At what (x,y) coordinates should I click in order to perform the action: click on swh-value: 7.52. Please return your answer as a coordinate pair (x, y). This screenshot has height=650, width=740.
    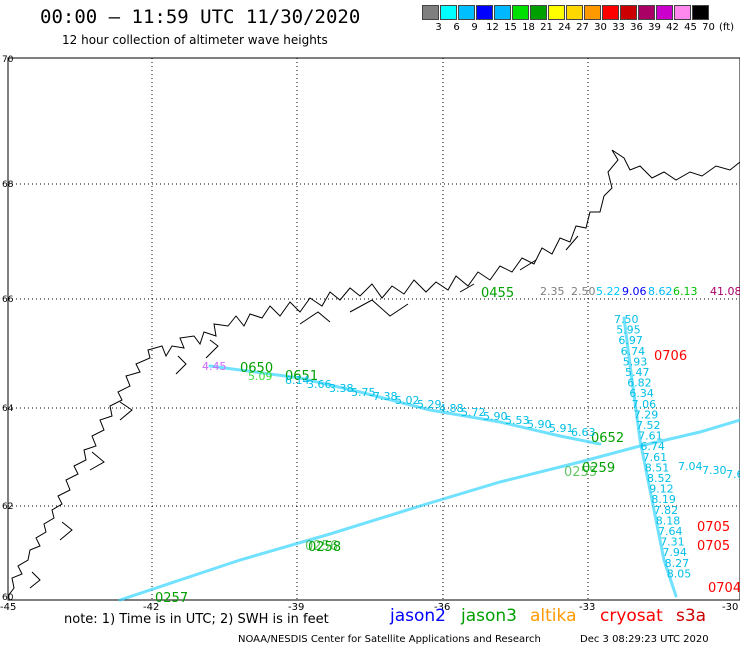
    Looking at the image, I should click on (648, 425).